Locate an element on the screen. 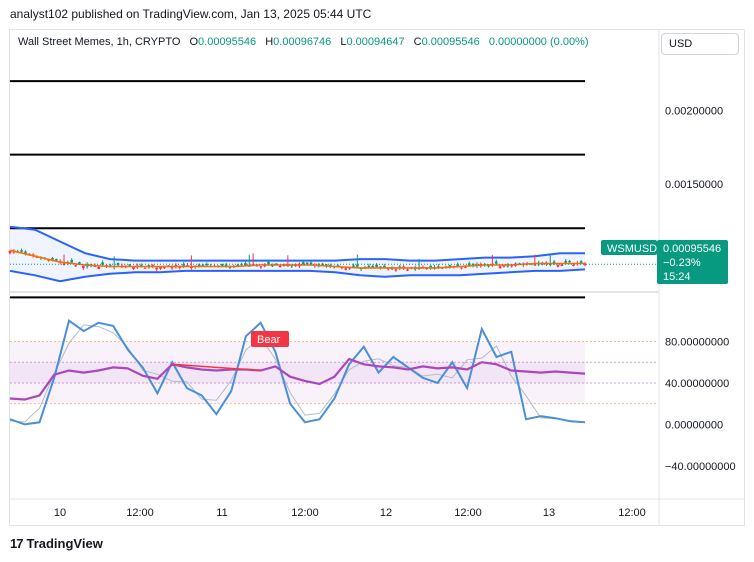  oscillator-tick-label: 0.00000000 is located at coordinates (694, 425).